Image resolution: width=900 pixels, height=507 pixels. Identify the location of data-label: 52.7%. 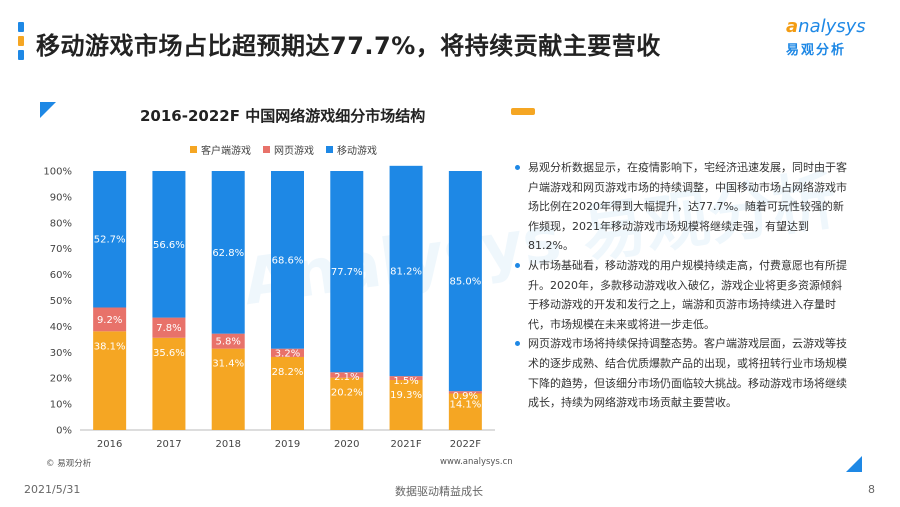
(110, 240).